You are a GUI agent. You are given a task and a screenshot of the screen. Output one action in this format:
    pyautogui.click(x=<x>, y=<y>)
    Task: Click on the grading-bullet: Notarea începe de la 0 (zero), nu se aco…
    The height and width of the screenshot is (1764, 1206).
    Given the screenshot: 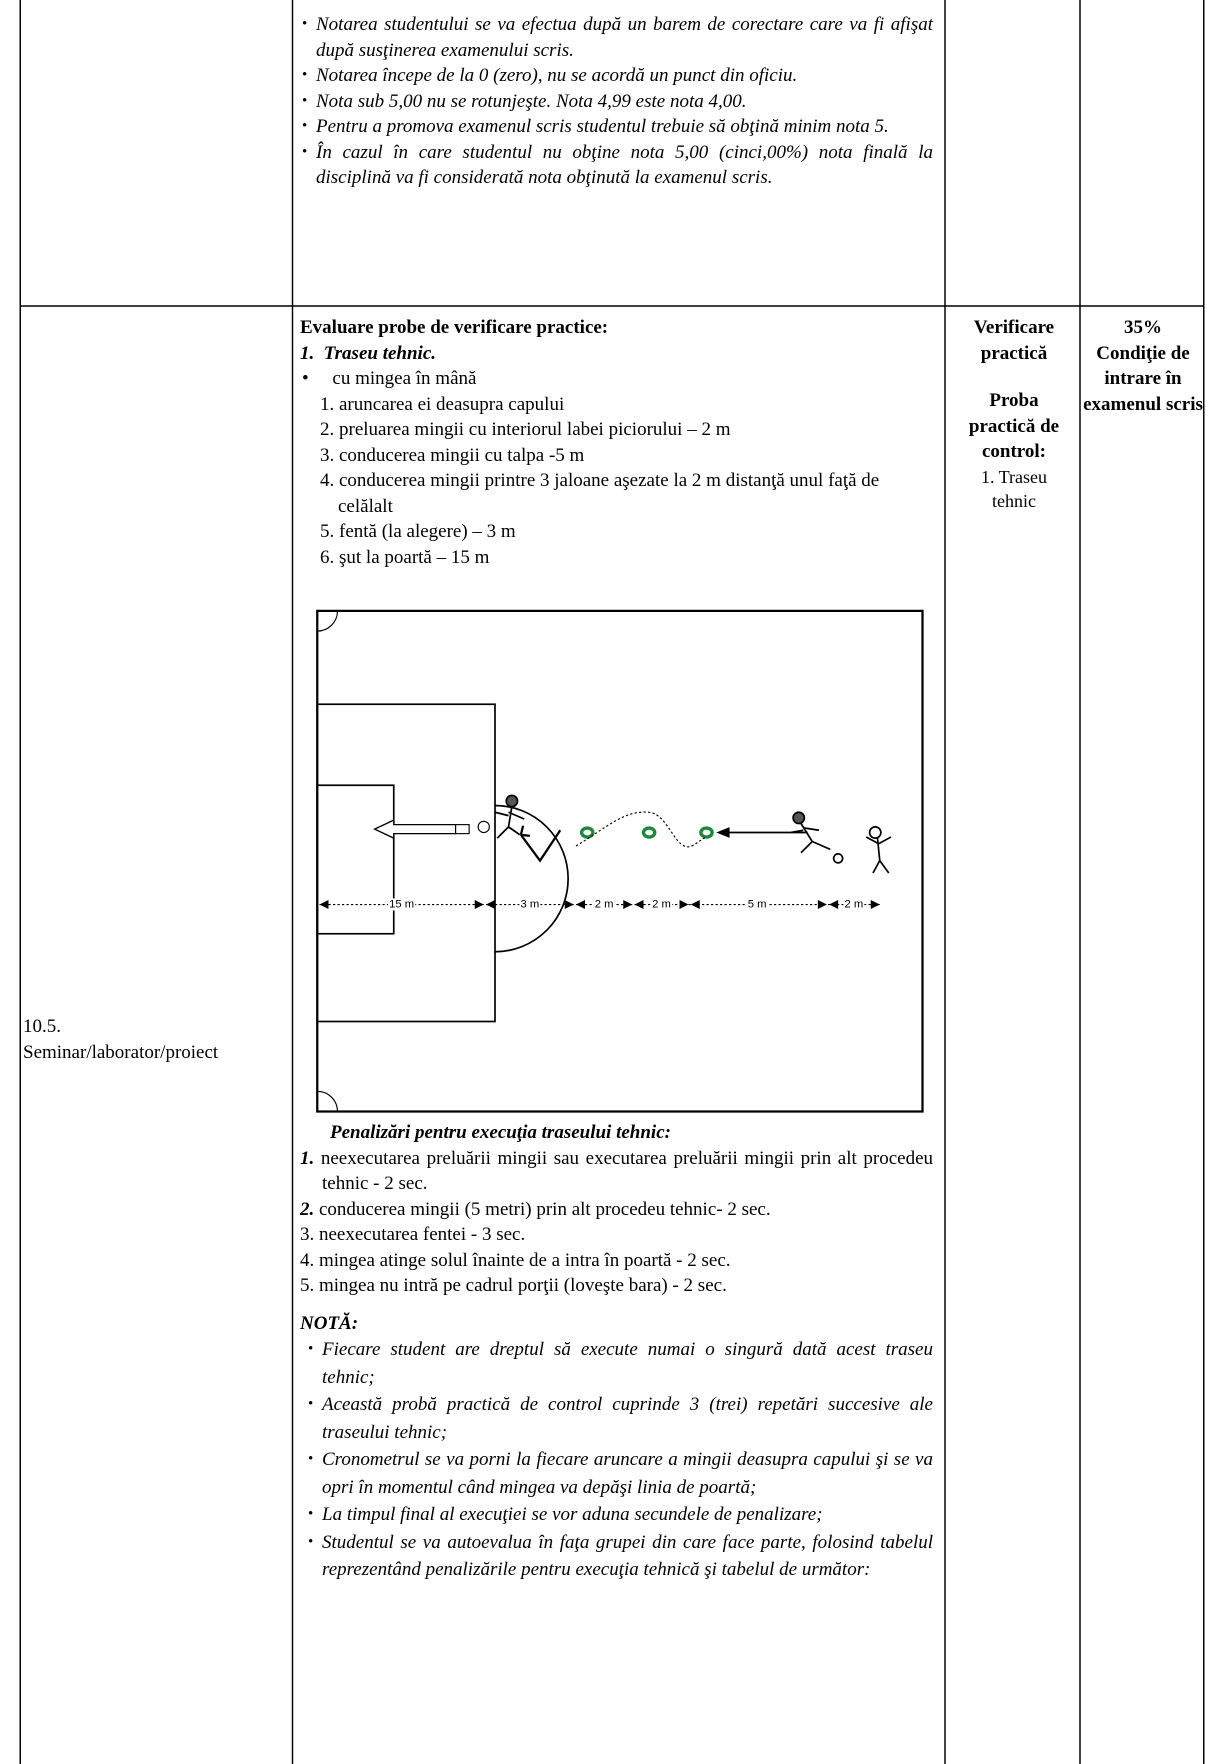 What is the action you would take?
    pyautogui.click(x=616, y=76)
    